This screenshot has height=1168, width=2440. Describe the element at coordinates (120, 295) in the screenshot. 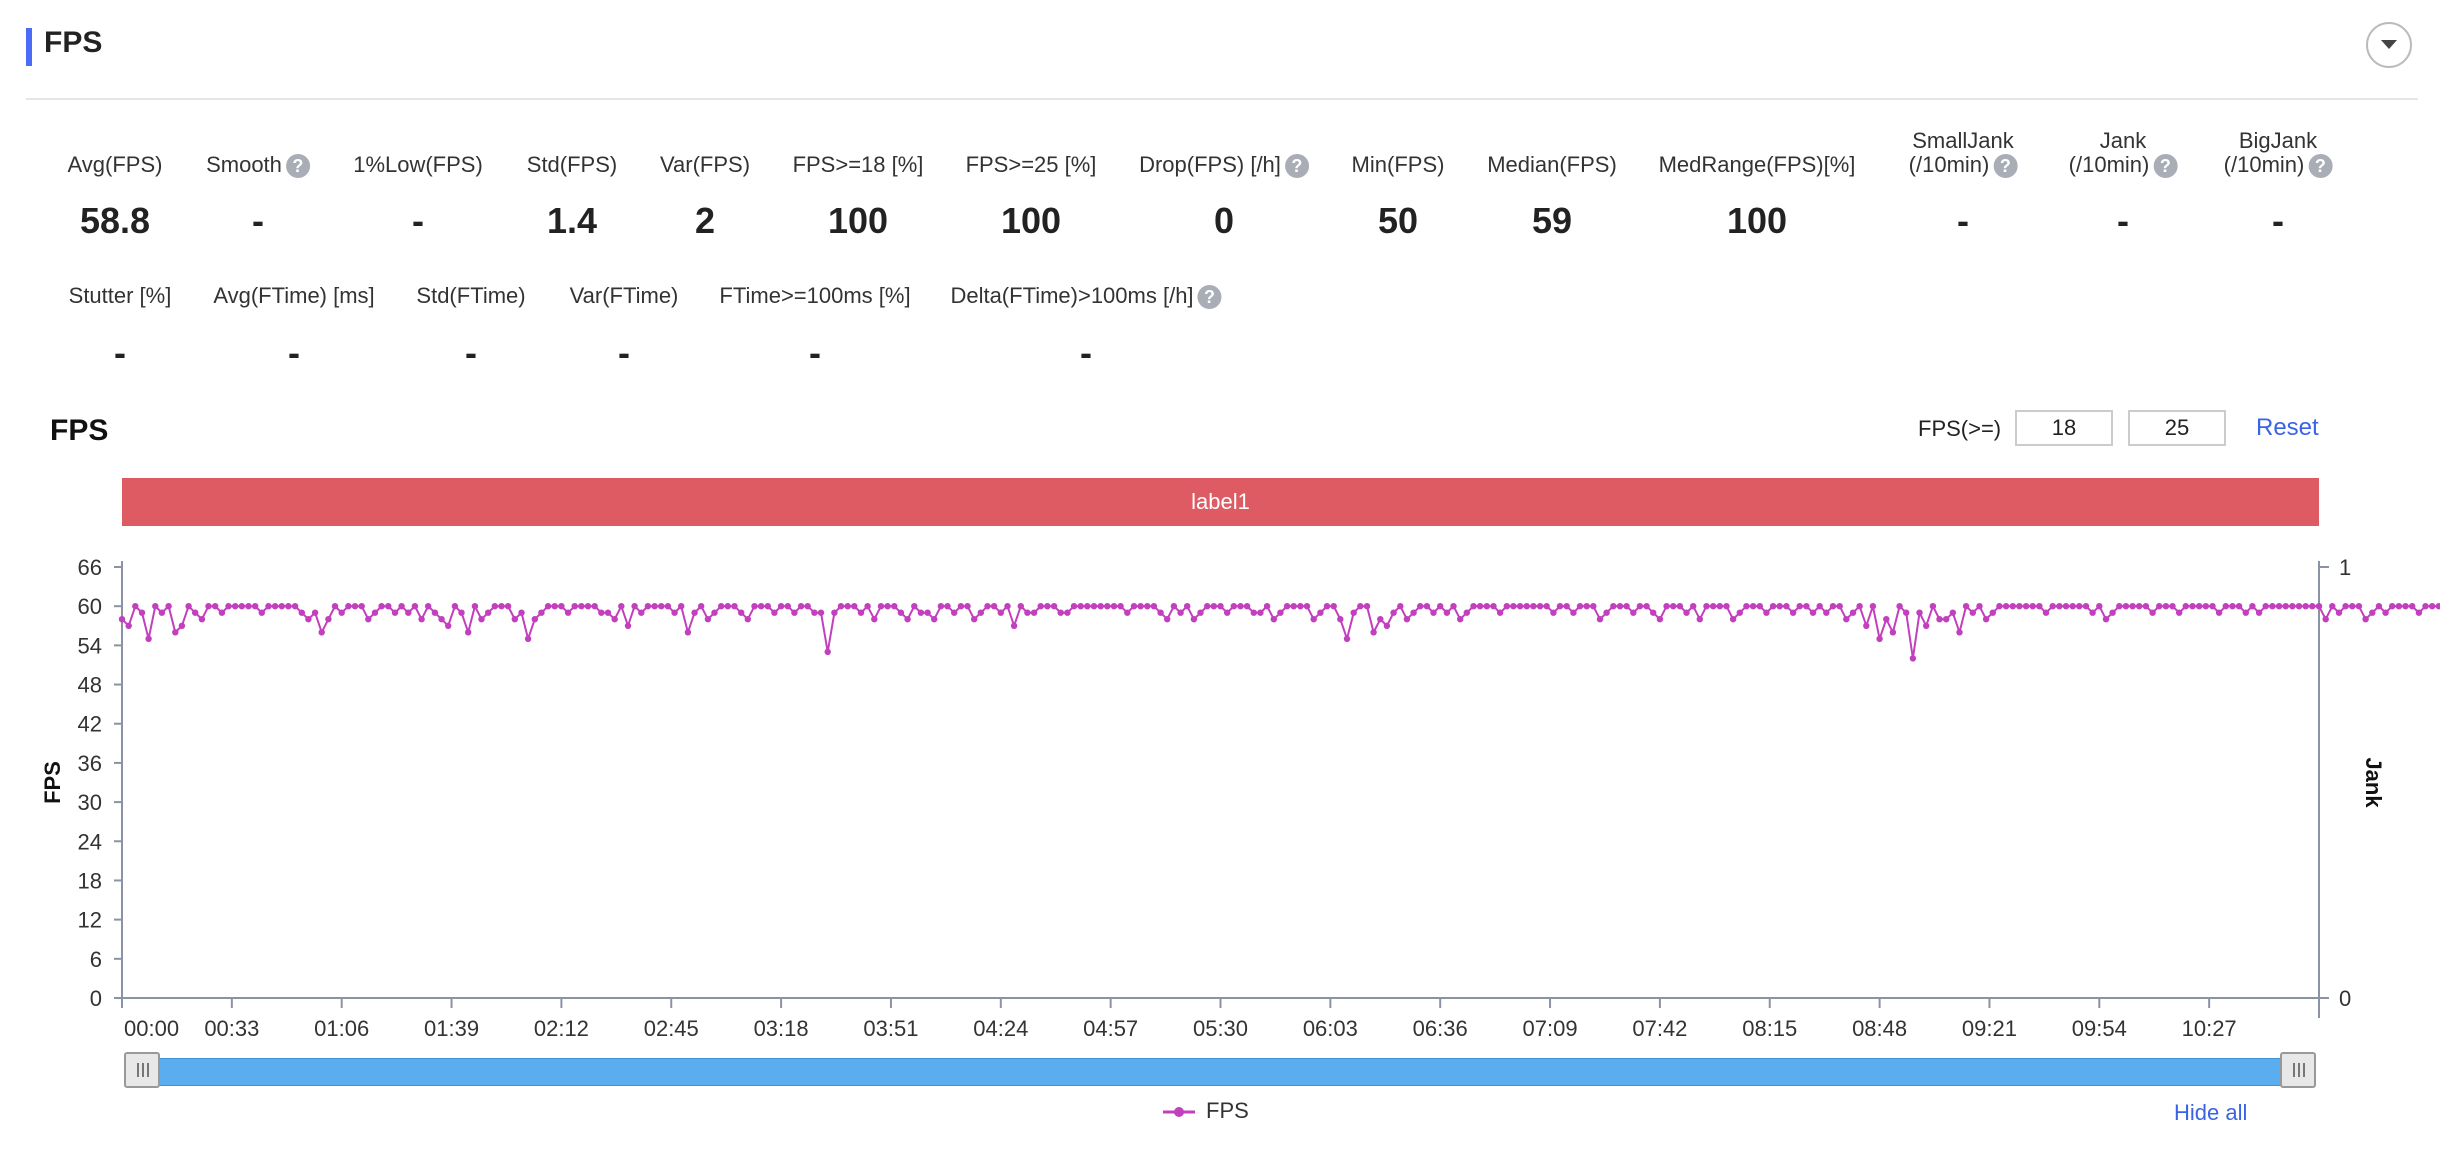

I see `metric-label: Stutter [%]` at that location.